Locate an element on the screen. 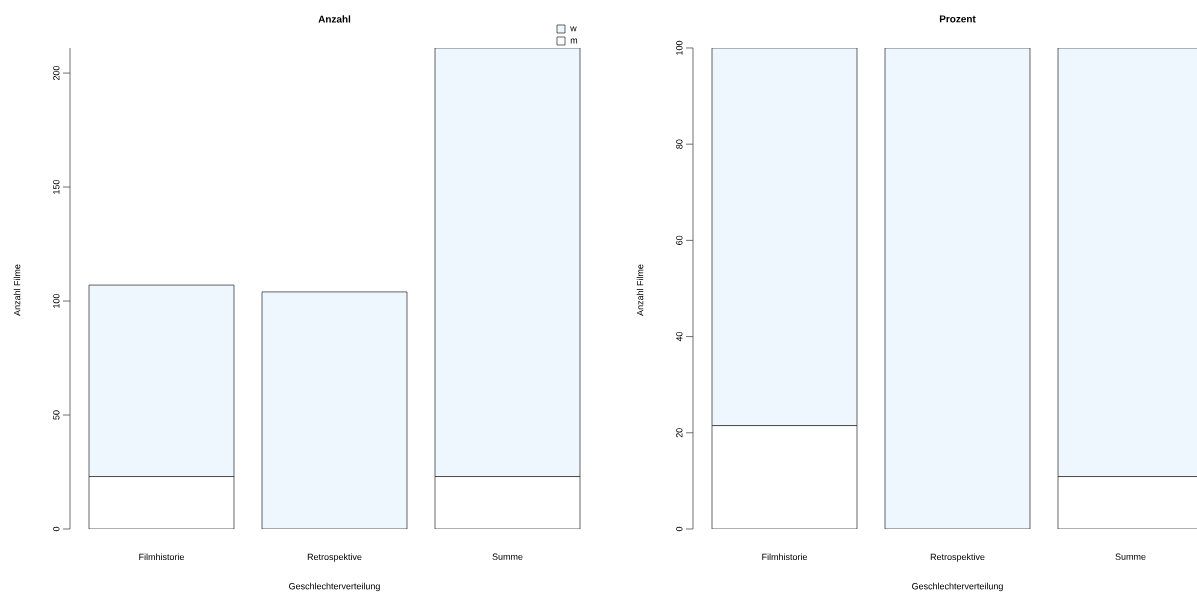 This screenshot has width=1197, height=597. series-label: w is located at coordinates (573, 29).